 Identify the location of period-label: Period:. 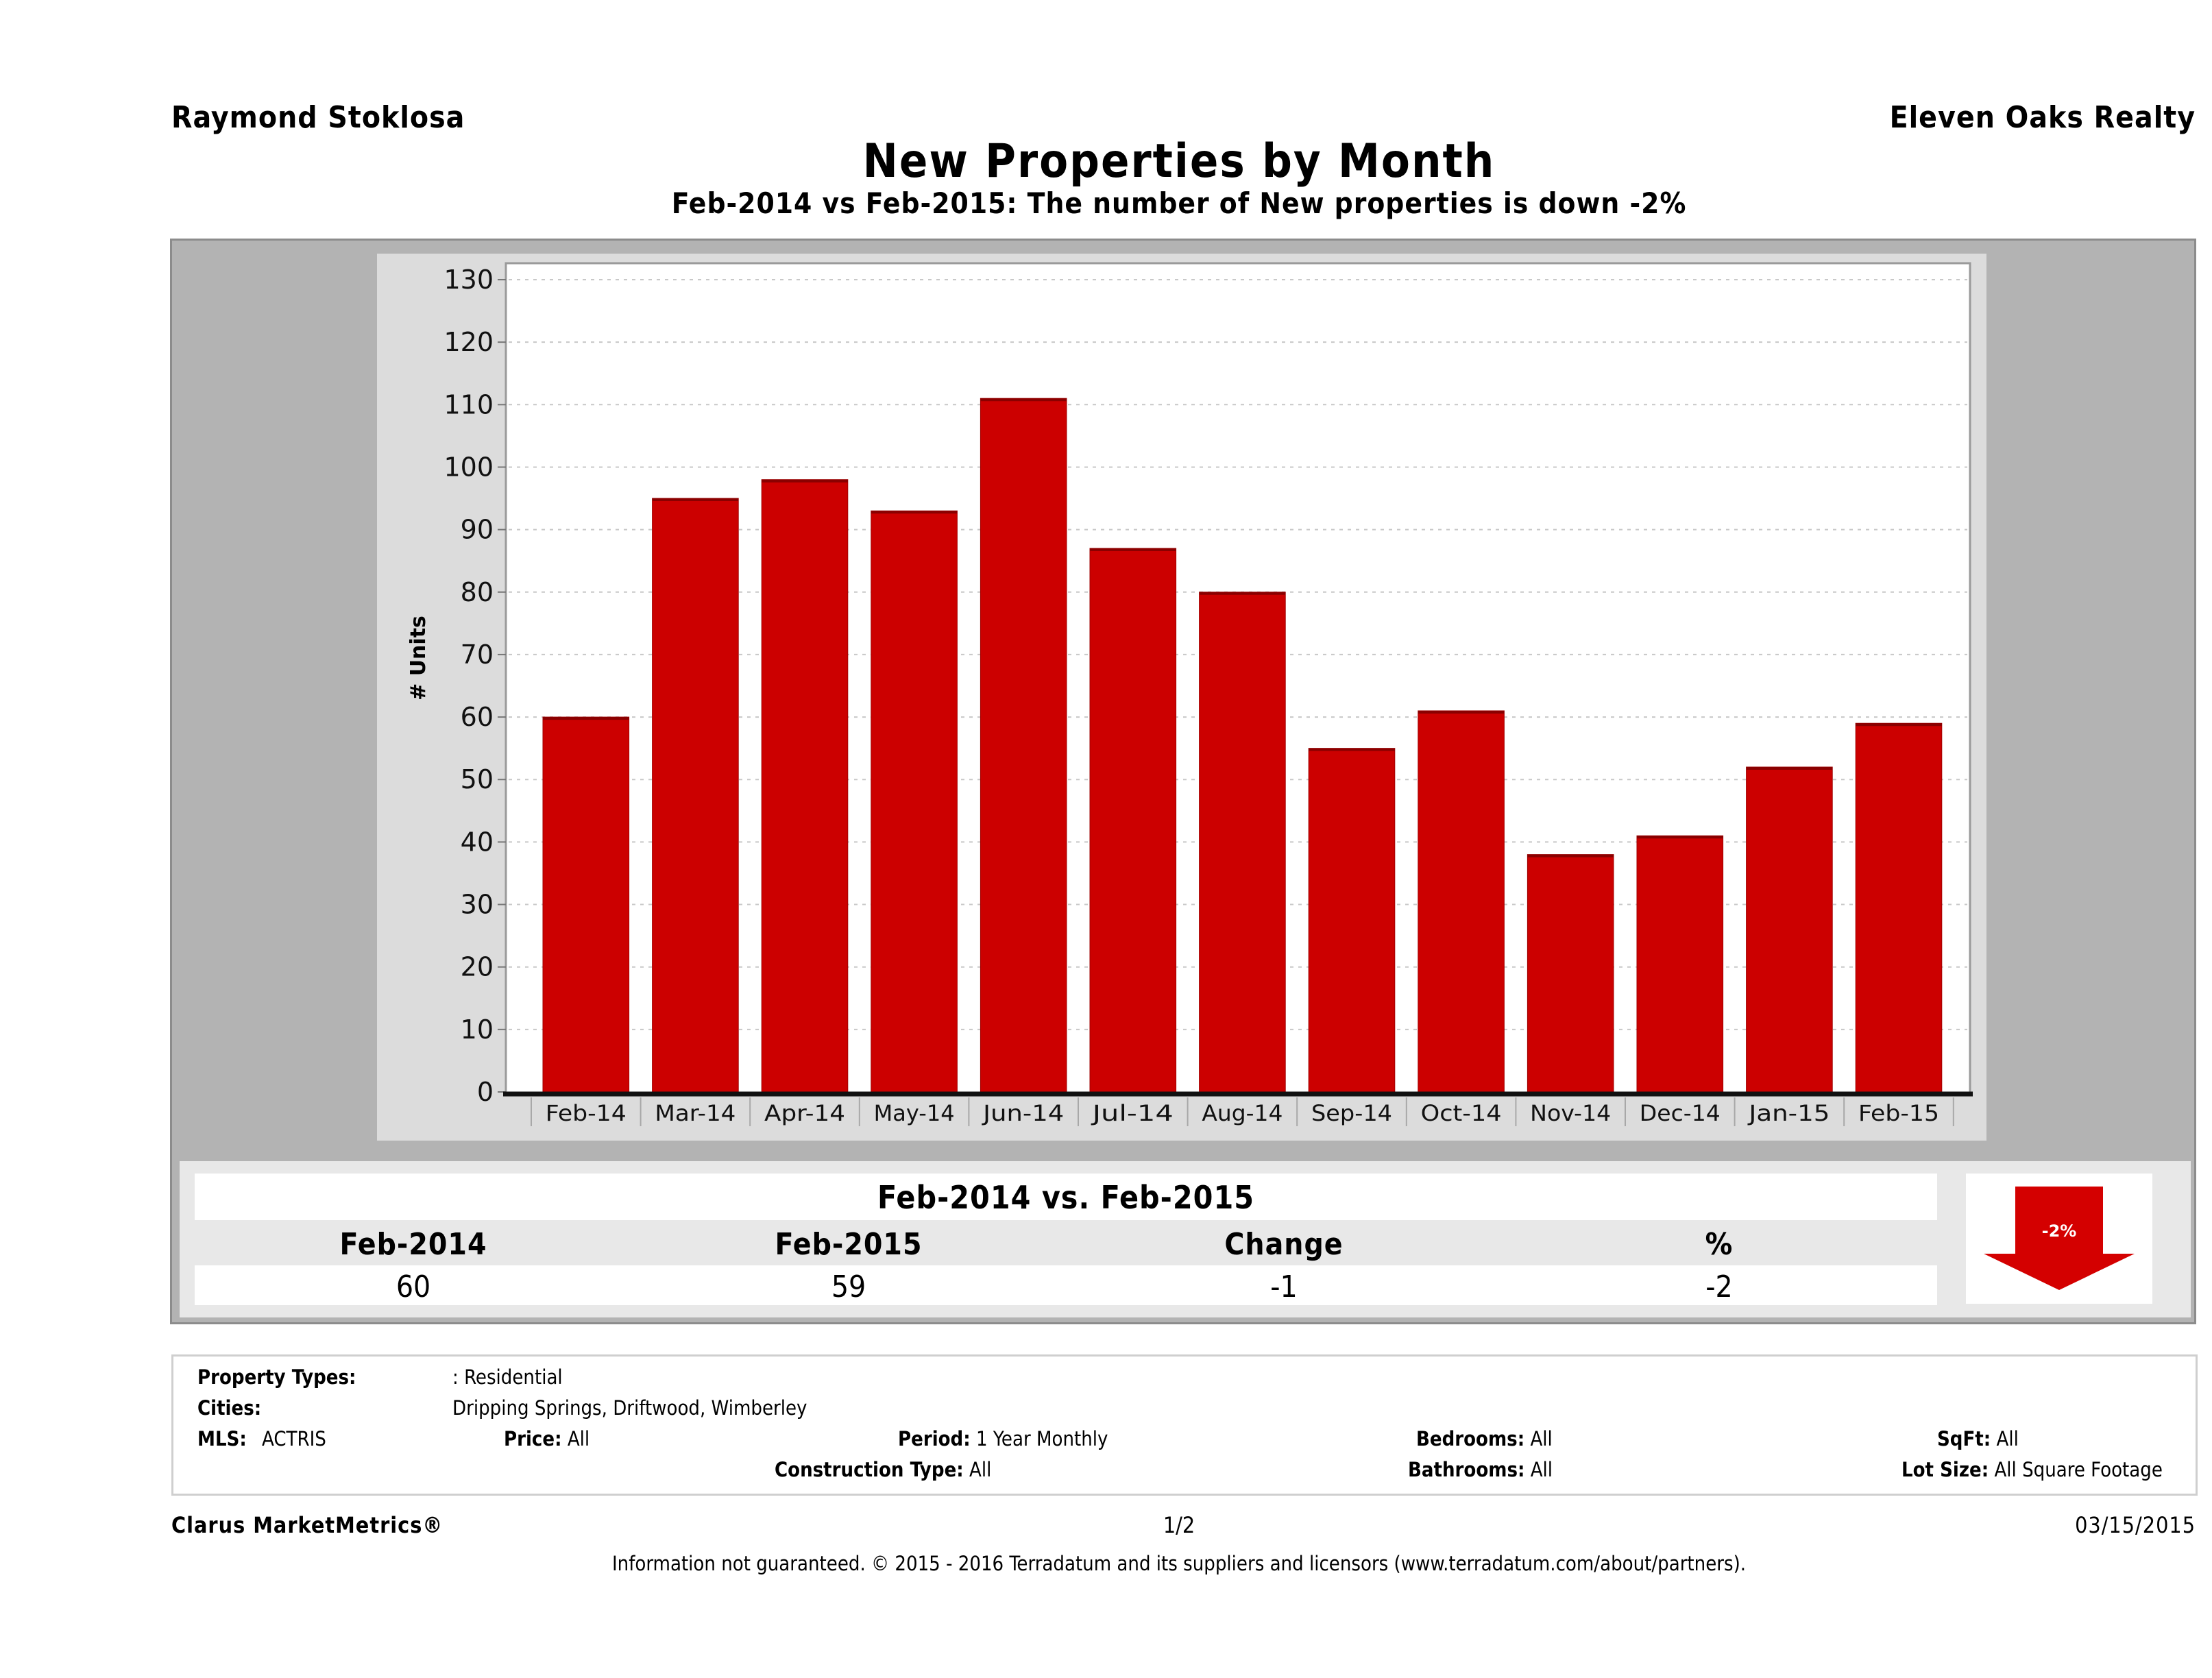
(934, 1438).